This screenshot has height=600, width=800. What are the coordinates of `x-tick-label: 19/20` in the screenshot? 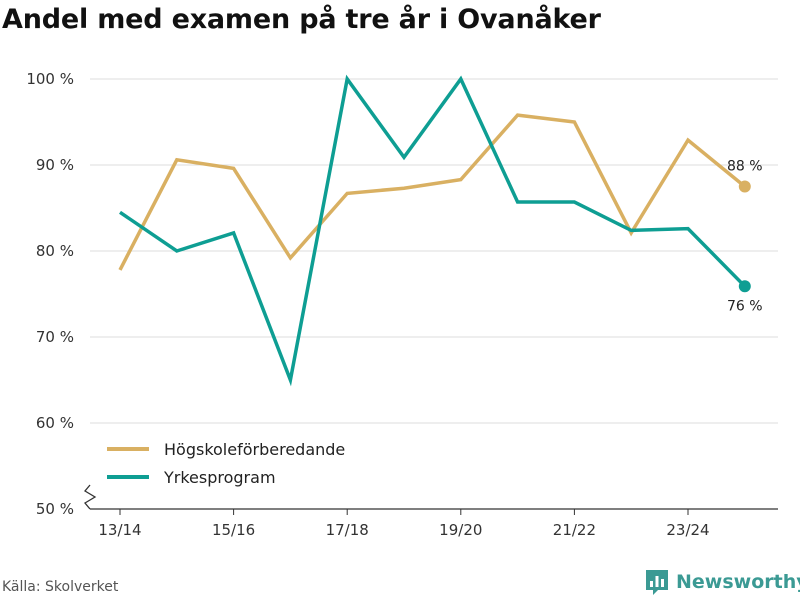 It's located at (460, 530).